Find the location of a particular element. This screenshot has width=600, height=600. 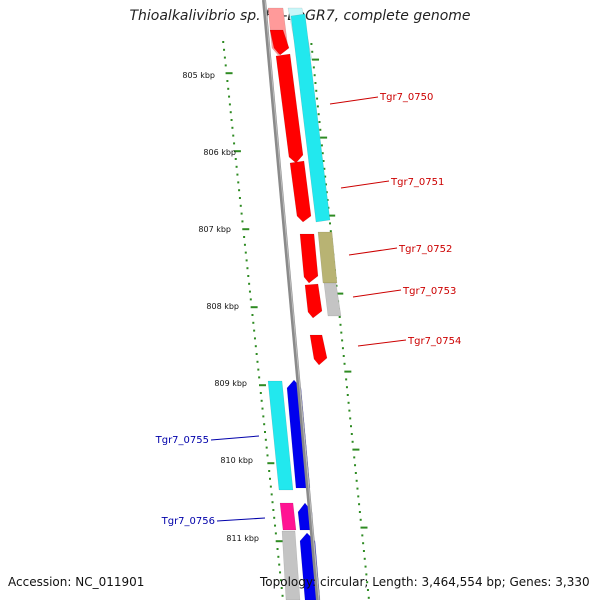

gene-label: Tgr7_0751 is located at coordinates (417, 182).